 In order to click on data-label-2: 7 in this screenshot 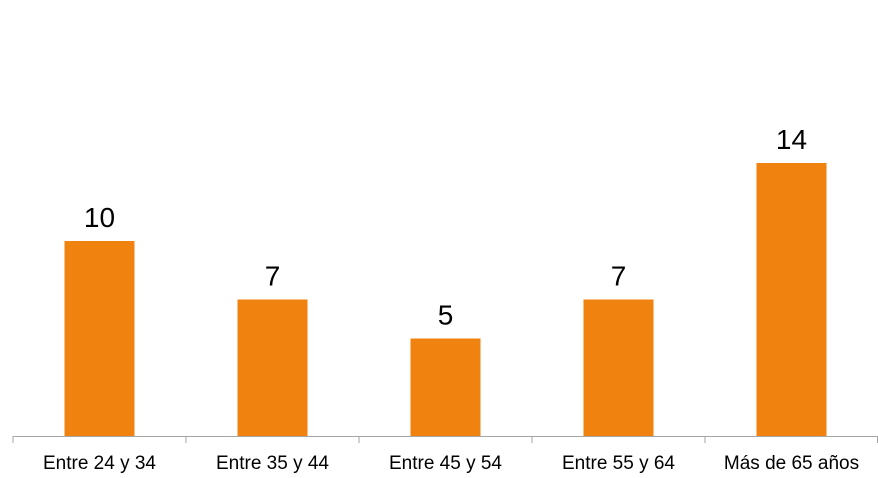, I will do `click(273, 276)`.